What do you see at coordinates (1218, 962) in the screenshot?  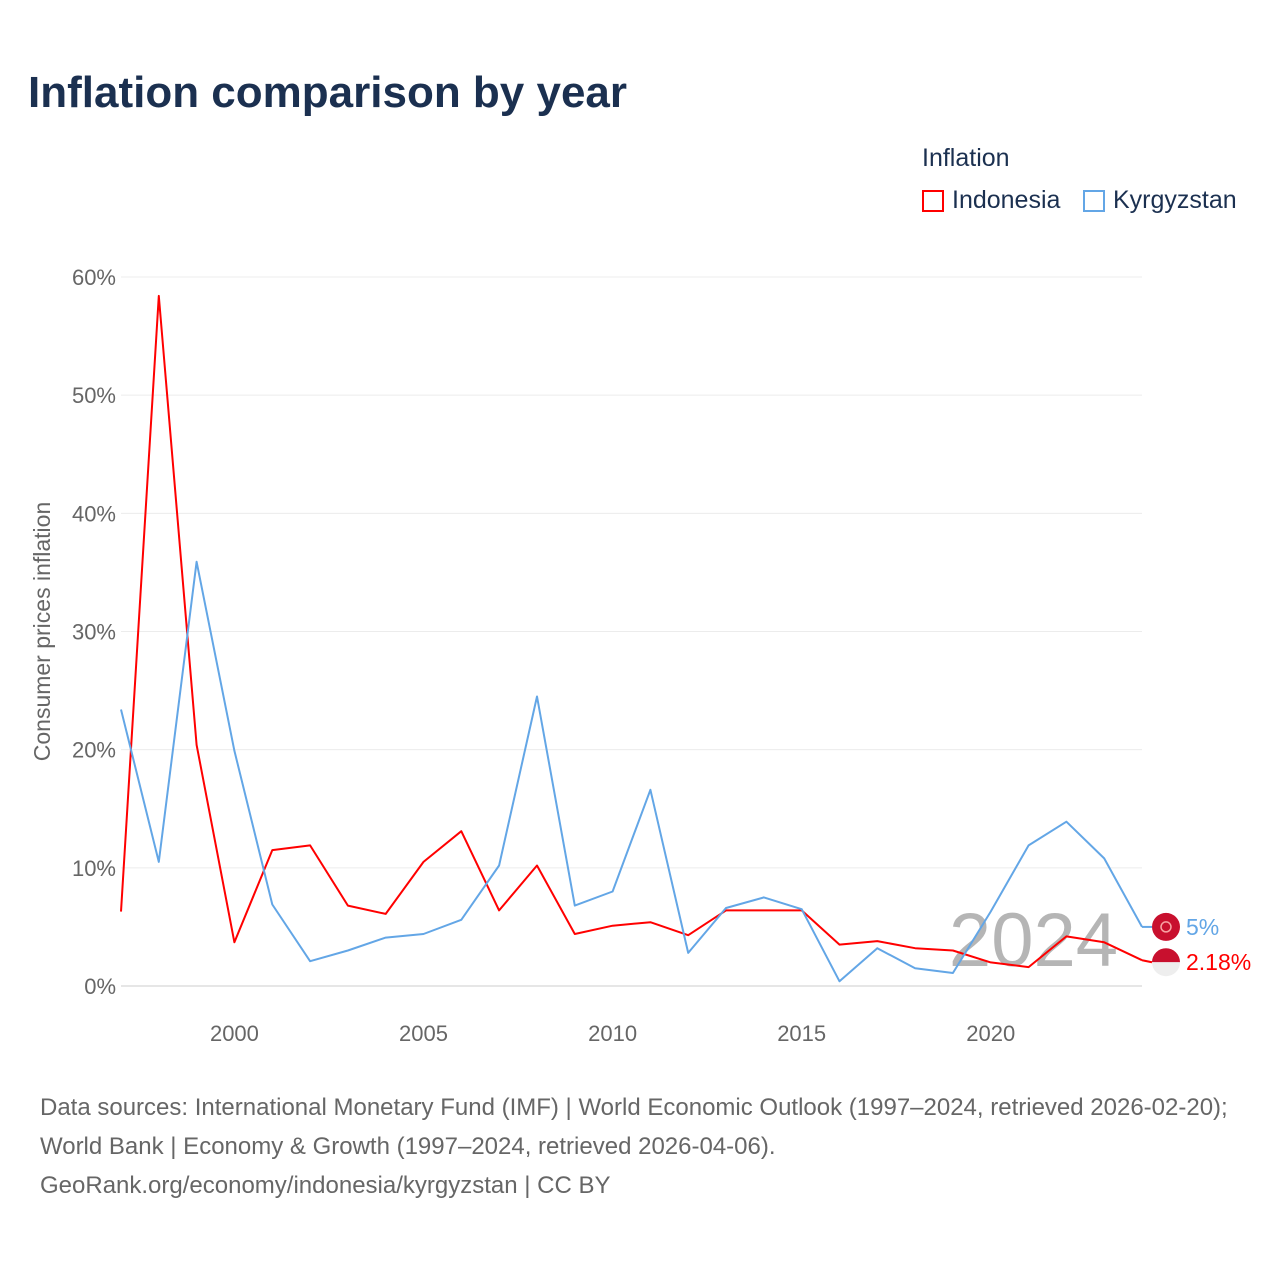 I see `end-label-indonesia: 2.18%` at bounding box center [1218, 962].